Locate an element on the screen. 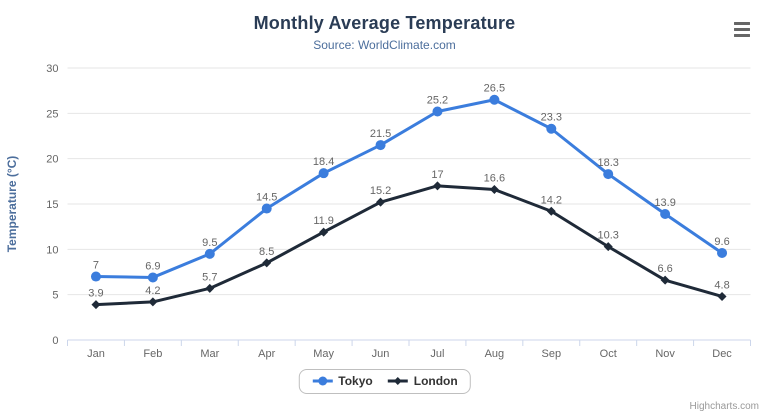 The width and height of the screenshot is (769, 416). chart-context-menu-button is located at coordinates (742, 29).